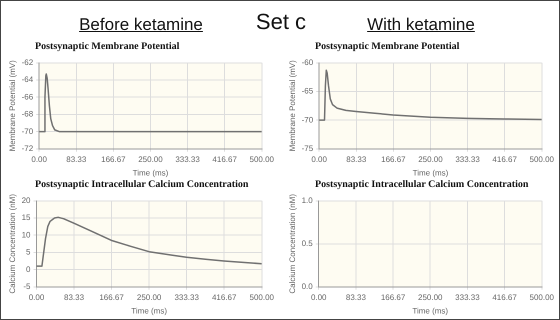 This screenshot has height=320, width=560. What do you see at coordinates (308, 63) in the screenshot?
I see `y-tick-label: -60` at bounding box center [308, 63].